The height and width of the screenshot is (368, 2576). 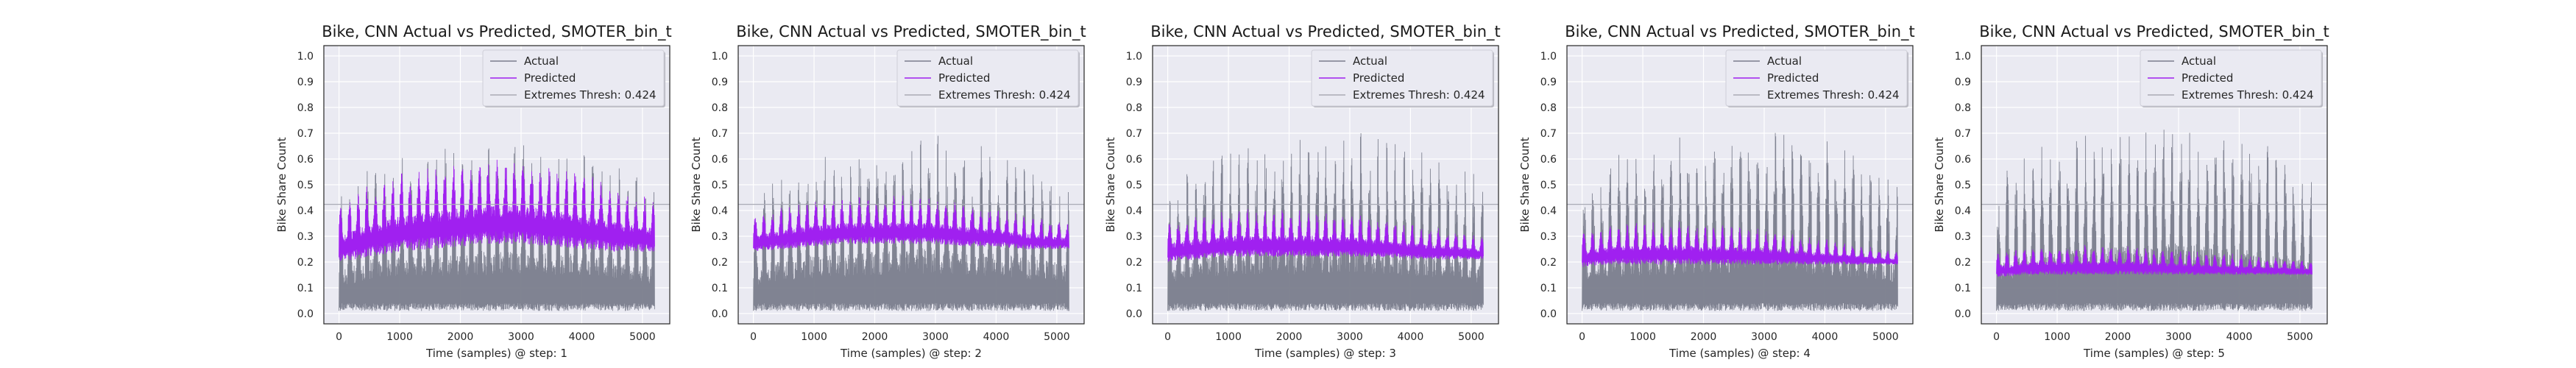 I want to click on x-axis-label: Time (samples) @ step: 4, so click(x=1740, y=353).